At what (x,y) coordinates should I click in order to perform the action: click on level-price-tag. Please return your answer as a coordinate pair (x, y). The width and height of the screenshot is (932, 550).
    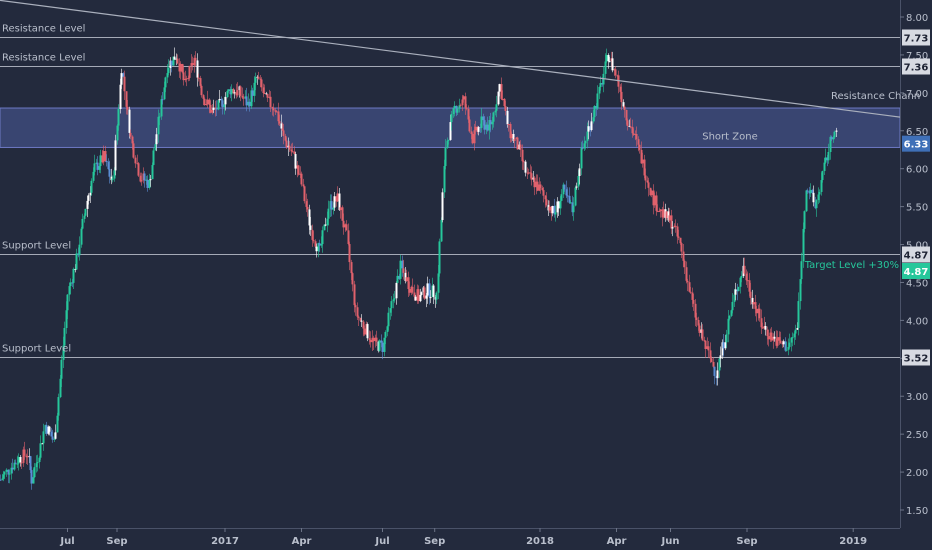
    Looking at the image, I should click on (916, 37).